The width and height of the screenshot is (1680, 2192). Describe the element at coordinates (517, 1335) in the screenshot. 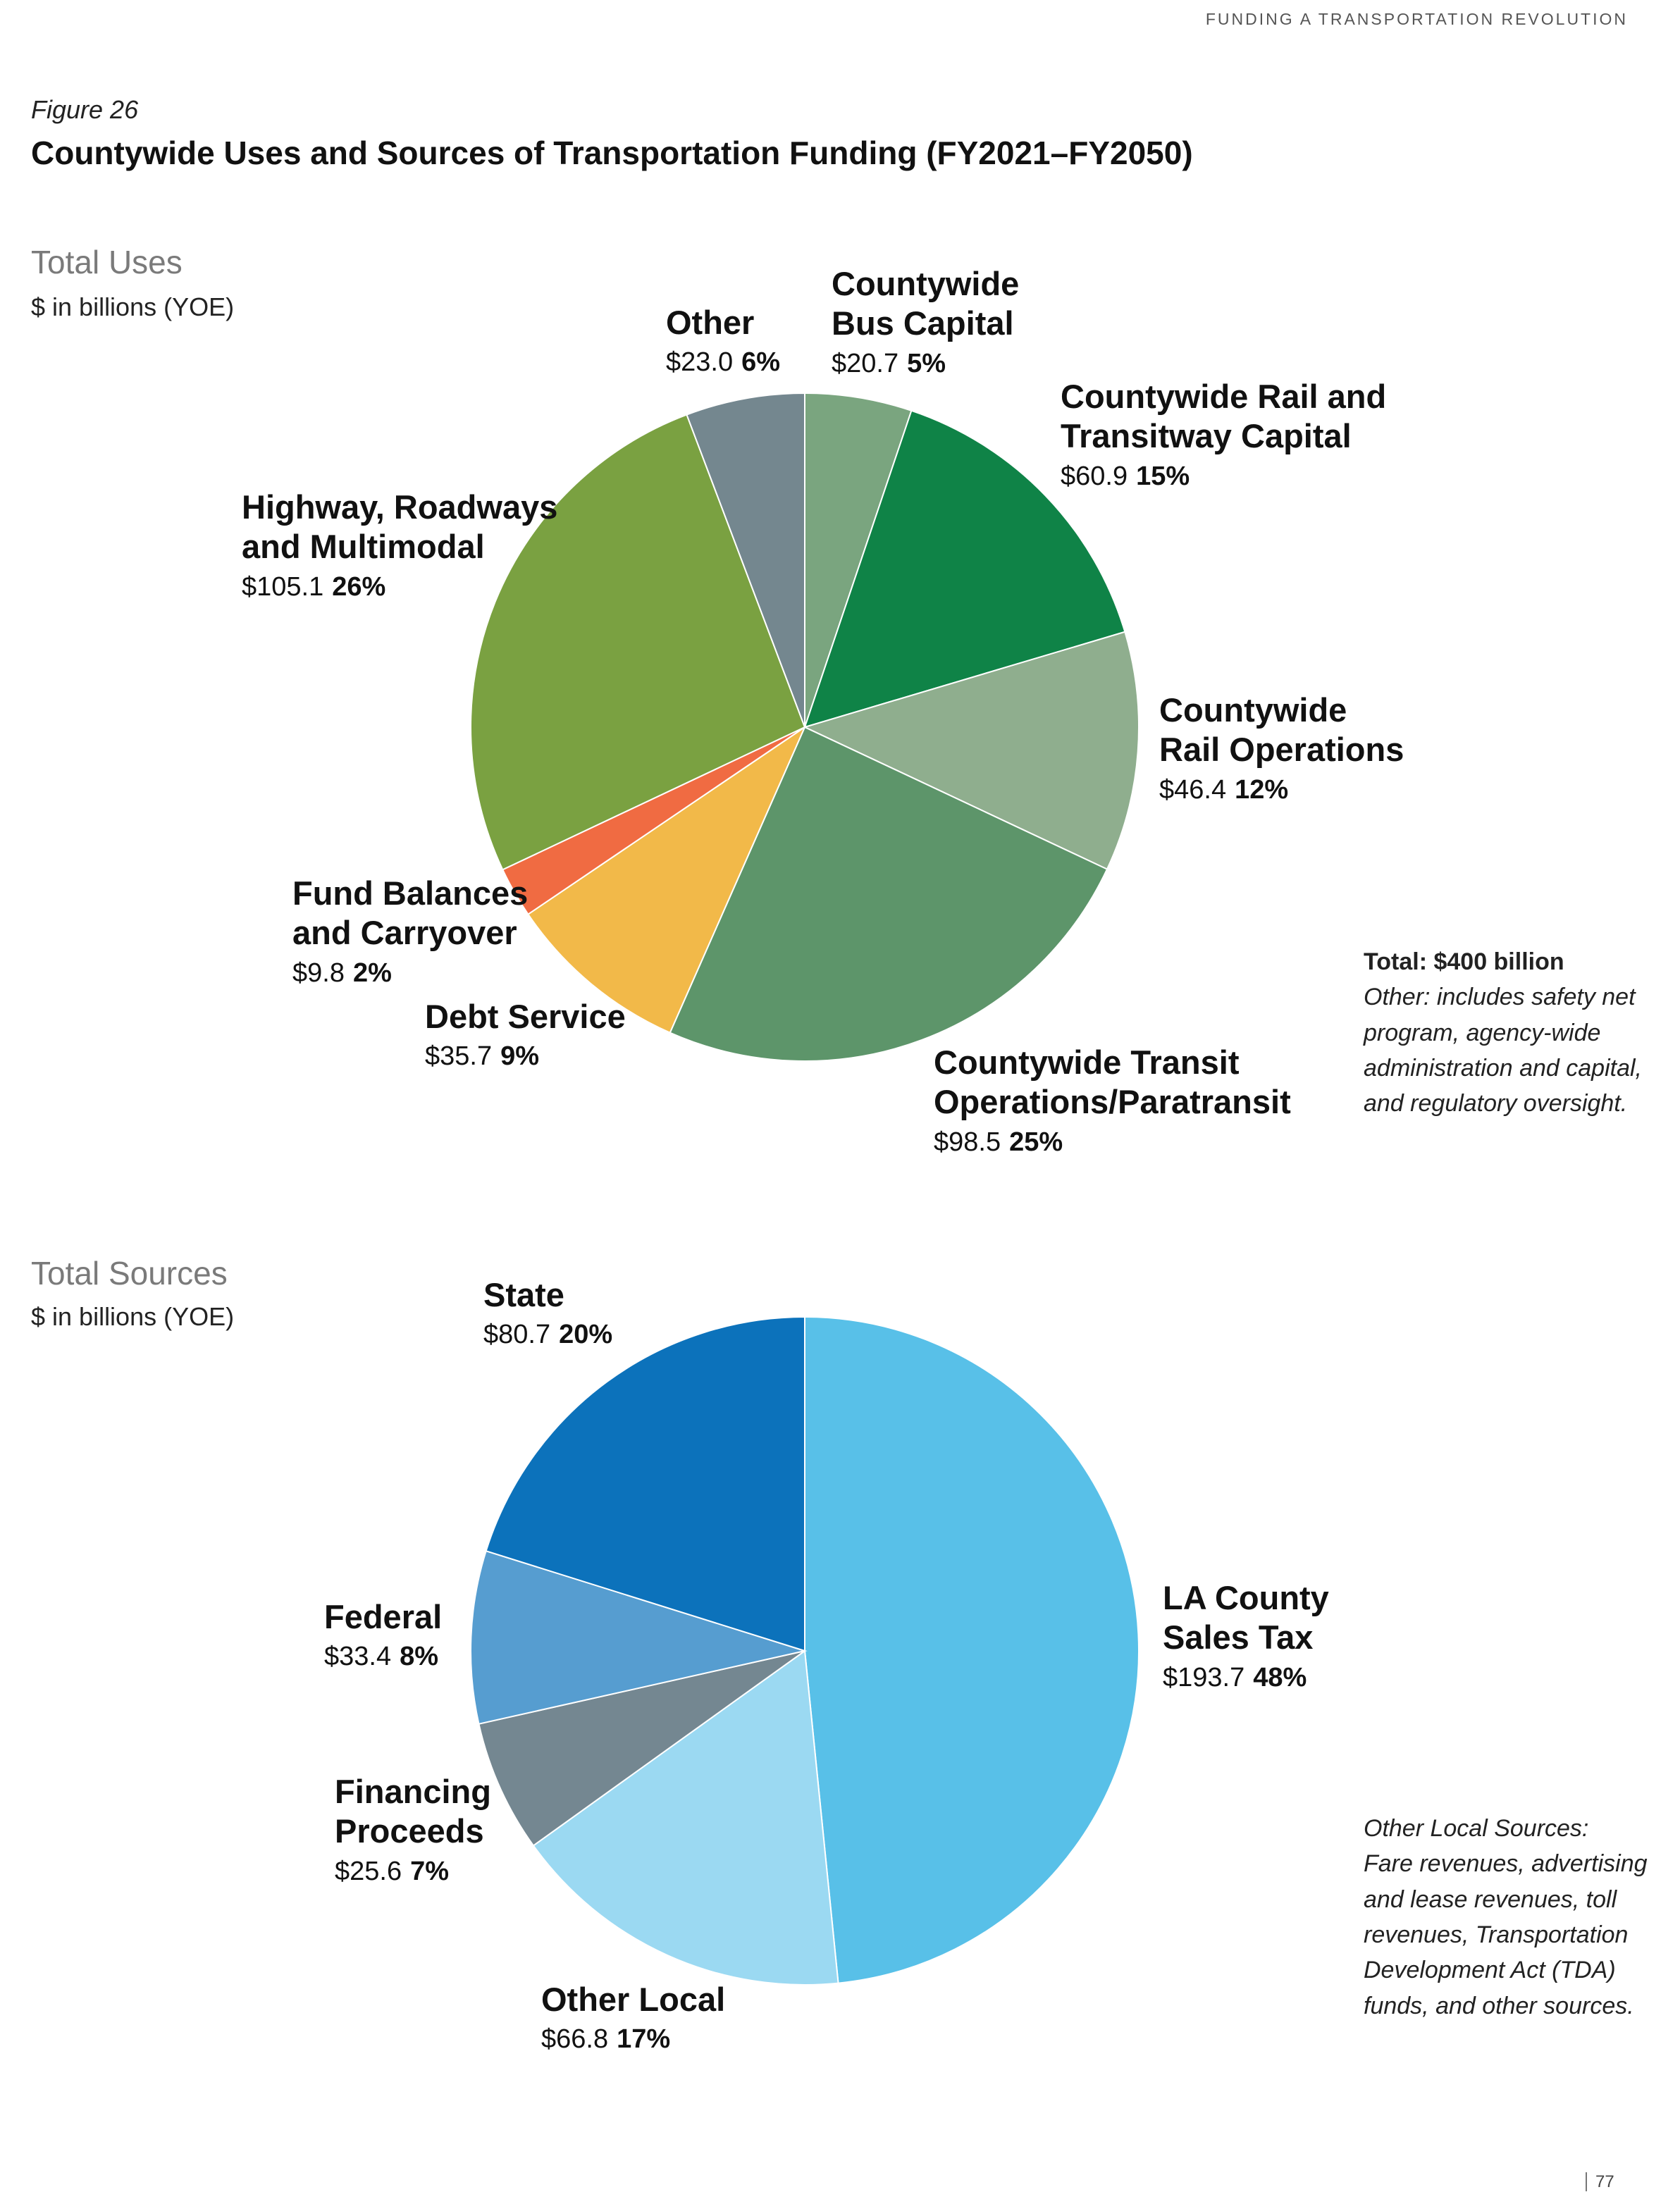

I see `sources-label-amount: $80.7` at that location.